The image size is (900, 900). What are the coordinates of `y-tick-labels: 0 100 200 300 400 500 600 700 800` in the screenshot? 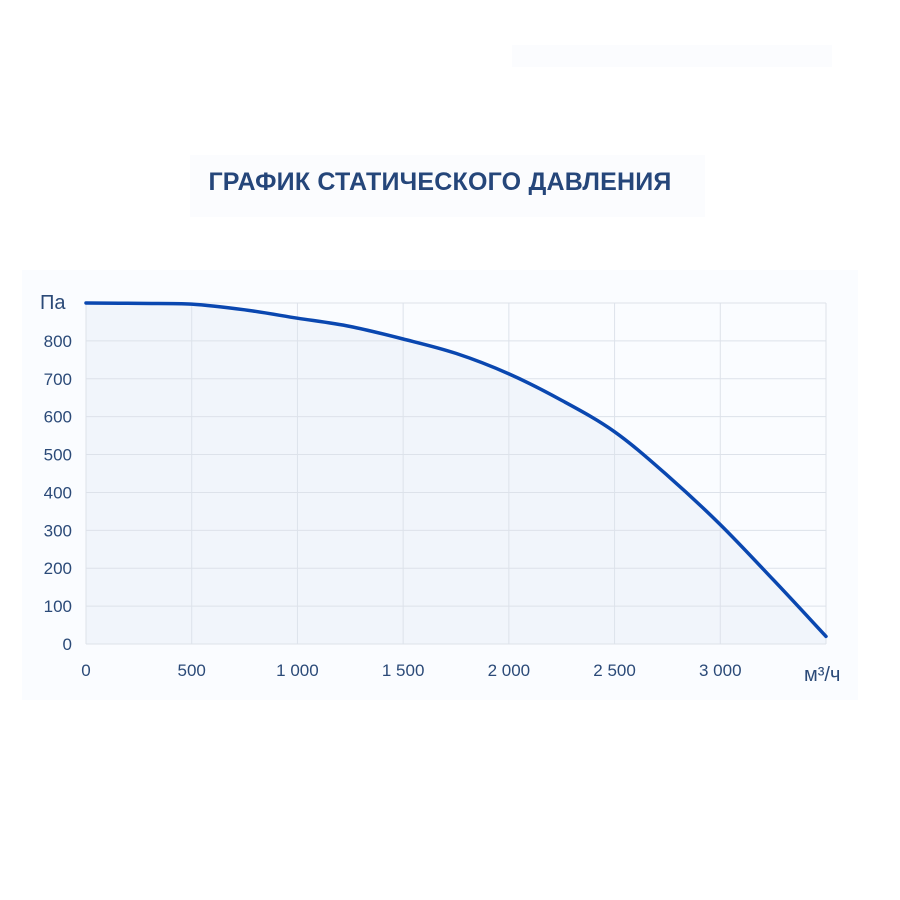 It's located at (58, 493).